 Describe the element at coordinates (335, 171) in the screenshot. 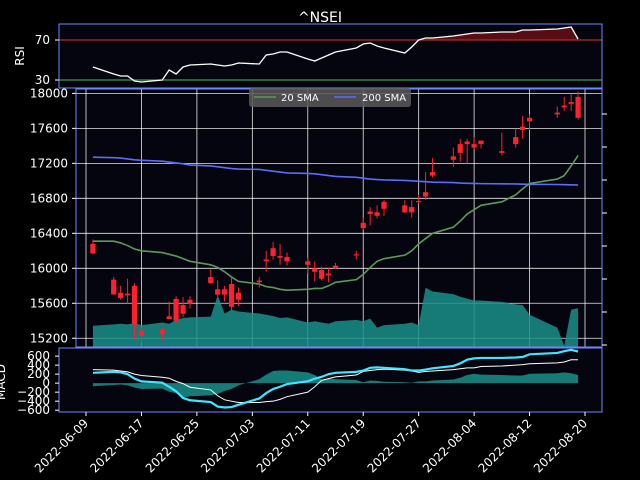

I see `sma200-line` at that location.